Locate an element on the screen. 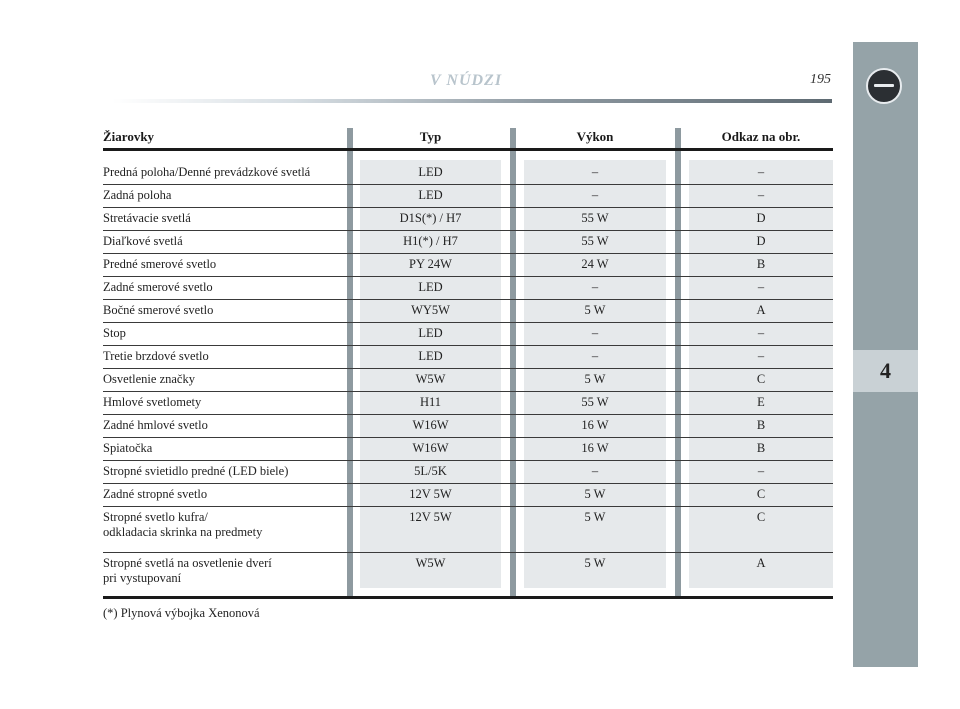 Image resolution: width=960 pixels, height=709 pixels. bulb-name-cell: Osvetlenie značky is located at coordinates (149, 379).